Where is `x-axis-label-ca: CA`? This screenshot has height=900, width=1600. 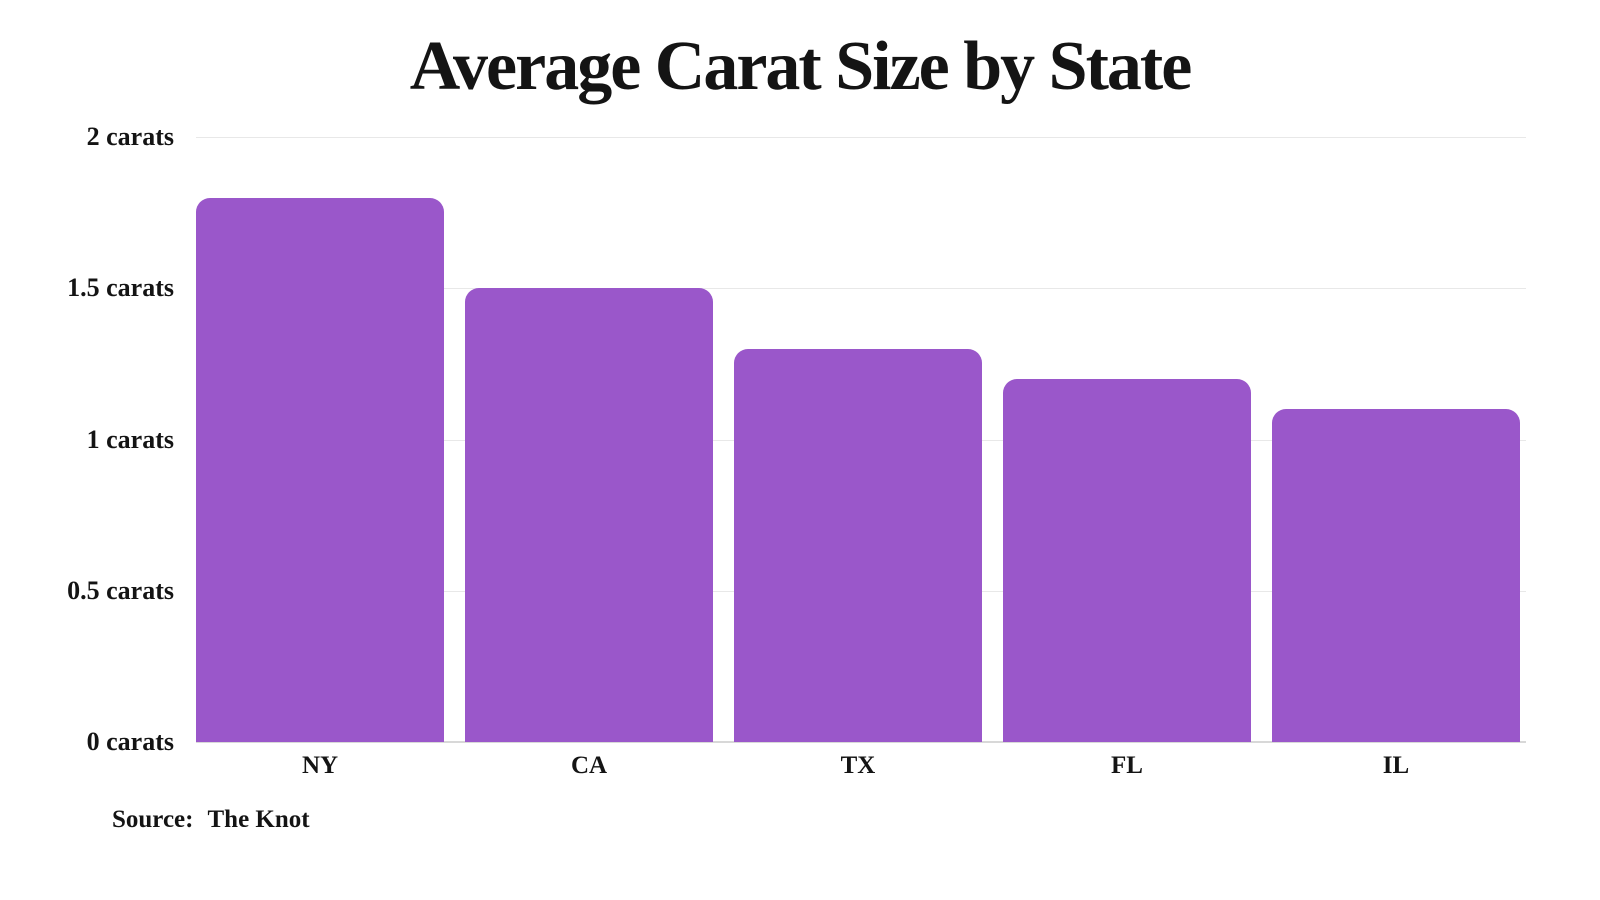
x-axis-label-ca: CA is located at coordinates (589, 765).